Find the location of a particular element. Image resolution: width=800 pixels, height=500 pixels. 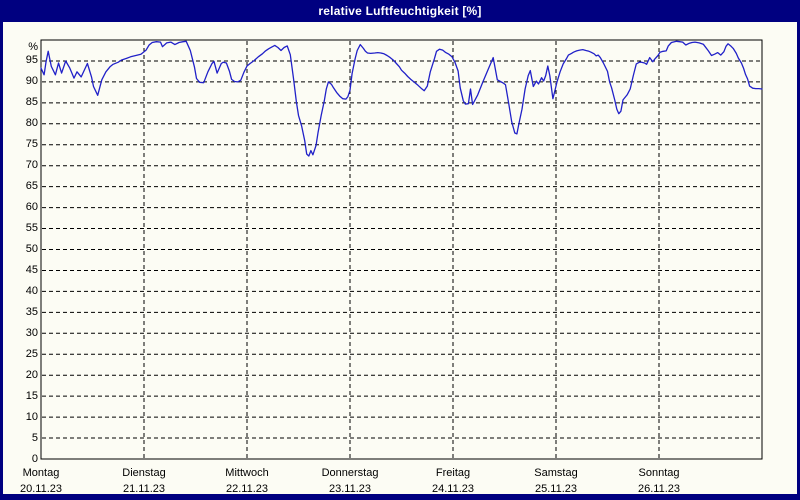

y-tick-label: 70 is located at coordinates (31, 165).